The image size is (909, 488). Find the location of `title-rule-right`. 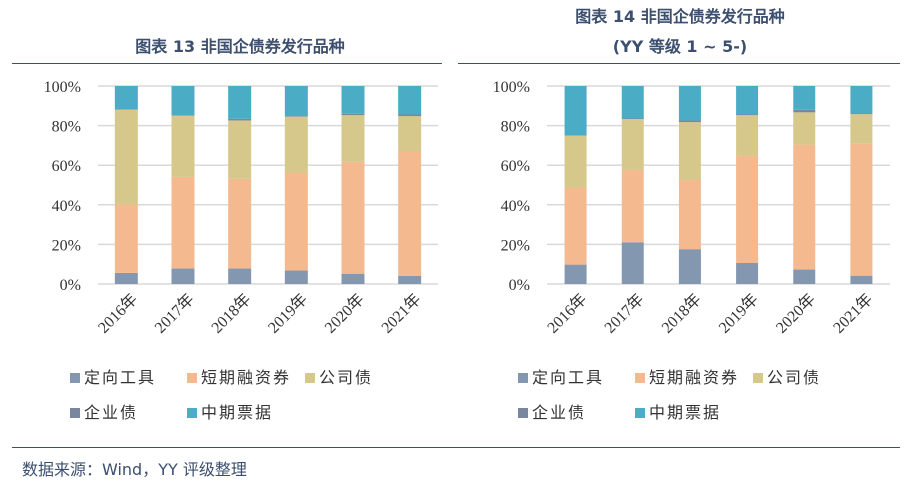

title-rule-right is located at coordinates (679, 63).